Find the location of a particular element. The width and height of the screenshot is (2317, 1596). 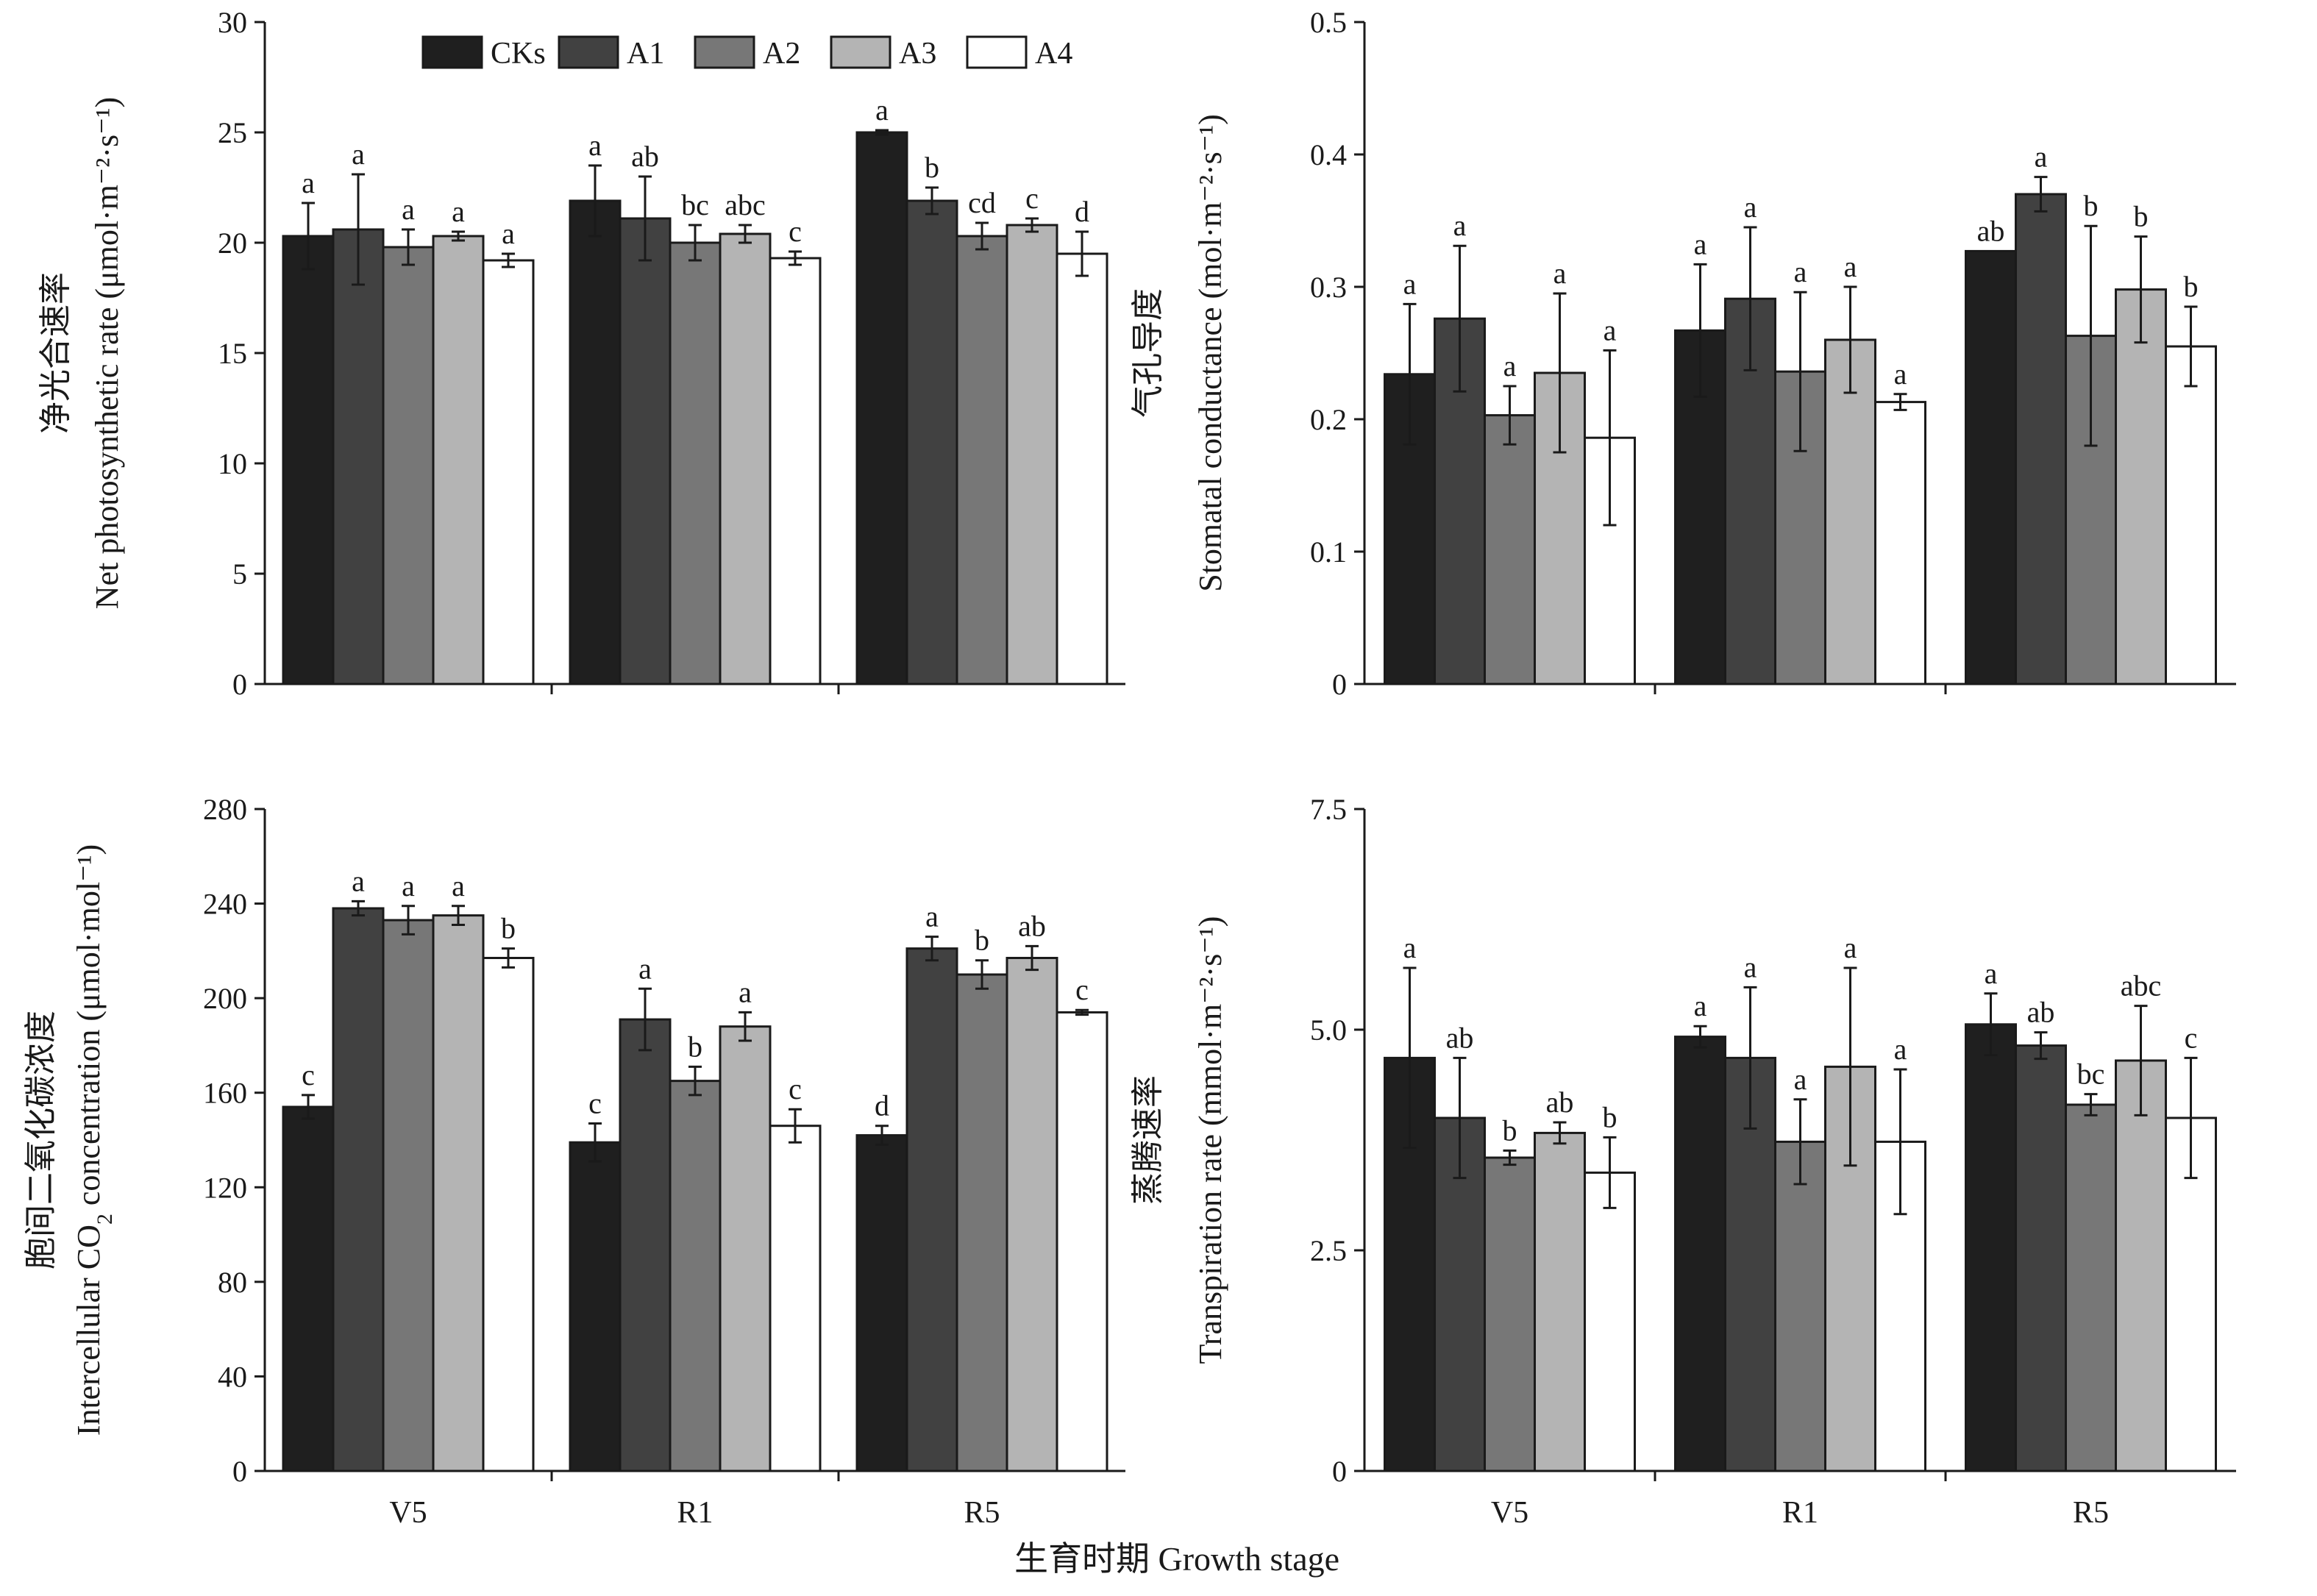

y-tick-label: 7.5 is located at coordinates (1328, 809).